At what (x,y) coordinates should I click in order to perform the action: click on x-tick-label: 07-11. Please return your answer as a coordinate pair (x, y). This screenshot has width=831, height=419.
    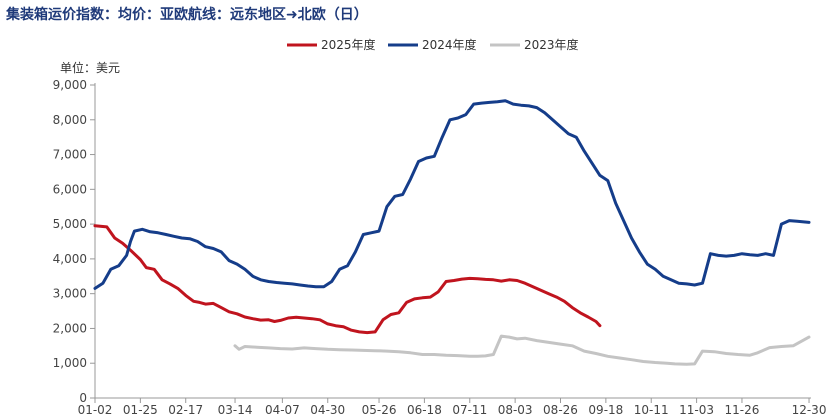
    Looking at the image, I should click on (469, 410).